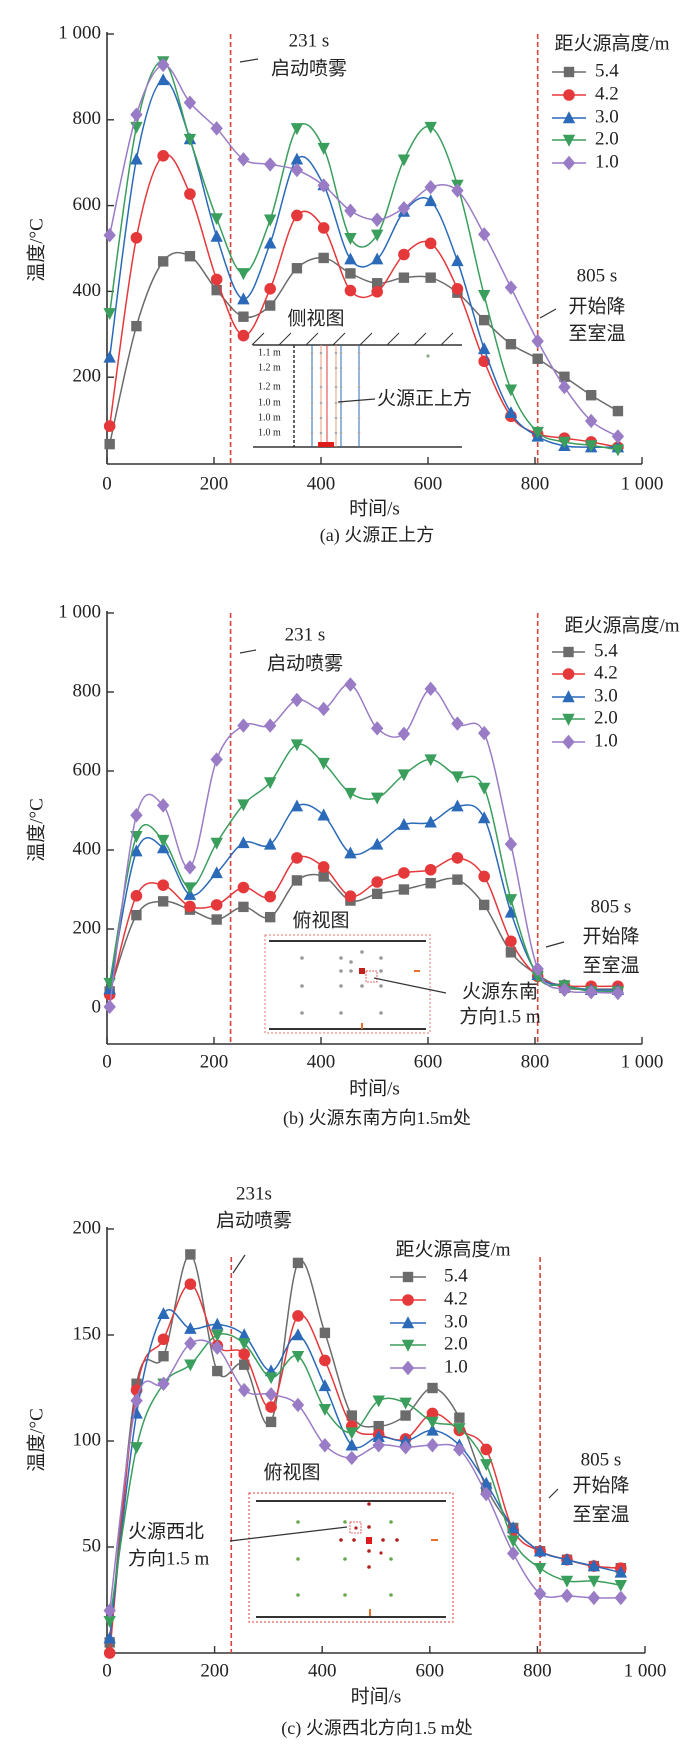  I want to click on panel-caption: (c) 火源西北方向1.5 m处, so click(376, 1728).